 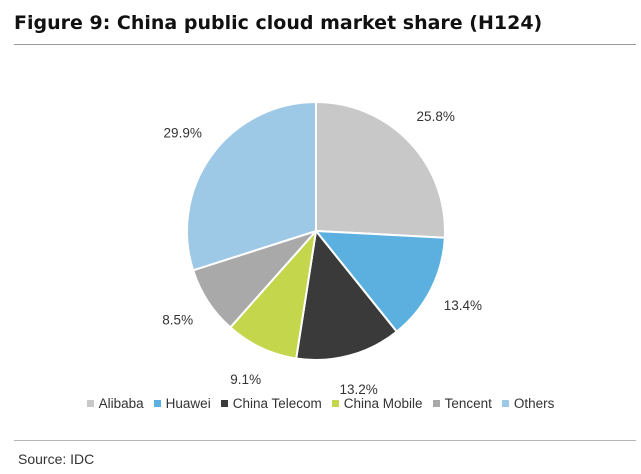 What do you see at coordinates (436, 116) in the screenshot?
I see `data-label-alibaba: 25.8%` at bounding box center [436, 116].